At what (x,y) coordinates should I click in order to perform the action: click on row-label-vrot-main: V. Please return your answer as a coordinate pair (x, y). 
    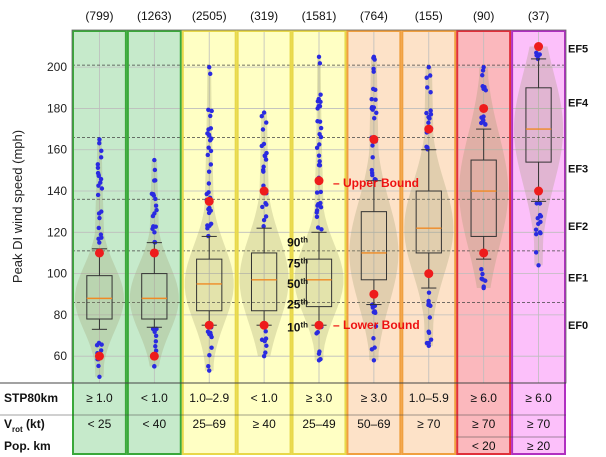
    Looking at the image, I should click on (8, 424).